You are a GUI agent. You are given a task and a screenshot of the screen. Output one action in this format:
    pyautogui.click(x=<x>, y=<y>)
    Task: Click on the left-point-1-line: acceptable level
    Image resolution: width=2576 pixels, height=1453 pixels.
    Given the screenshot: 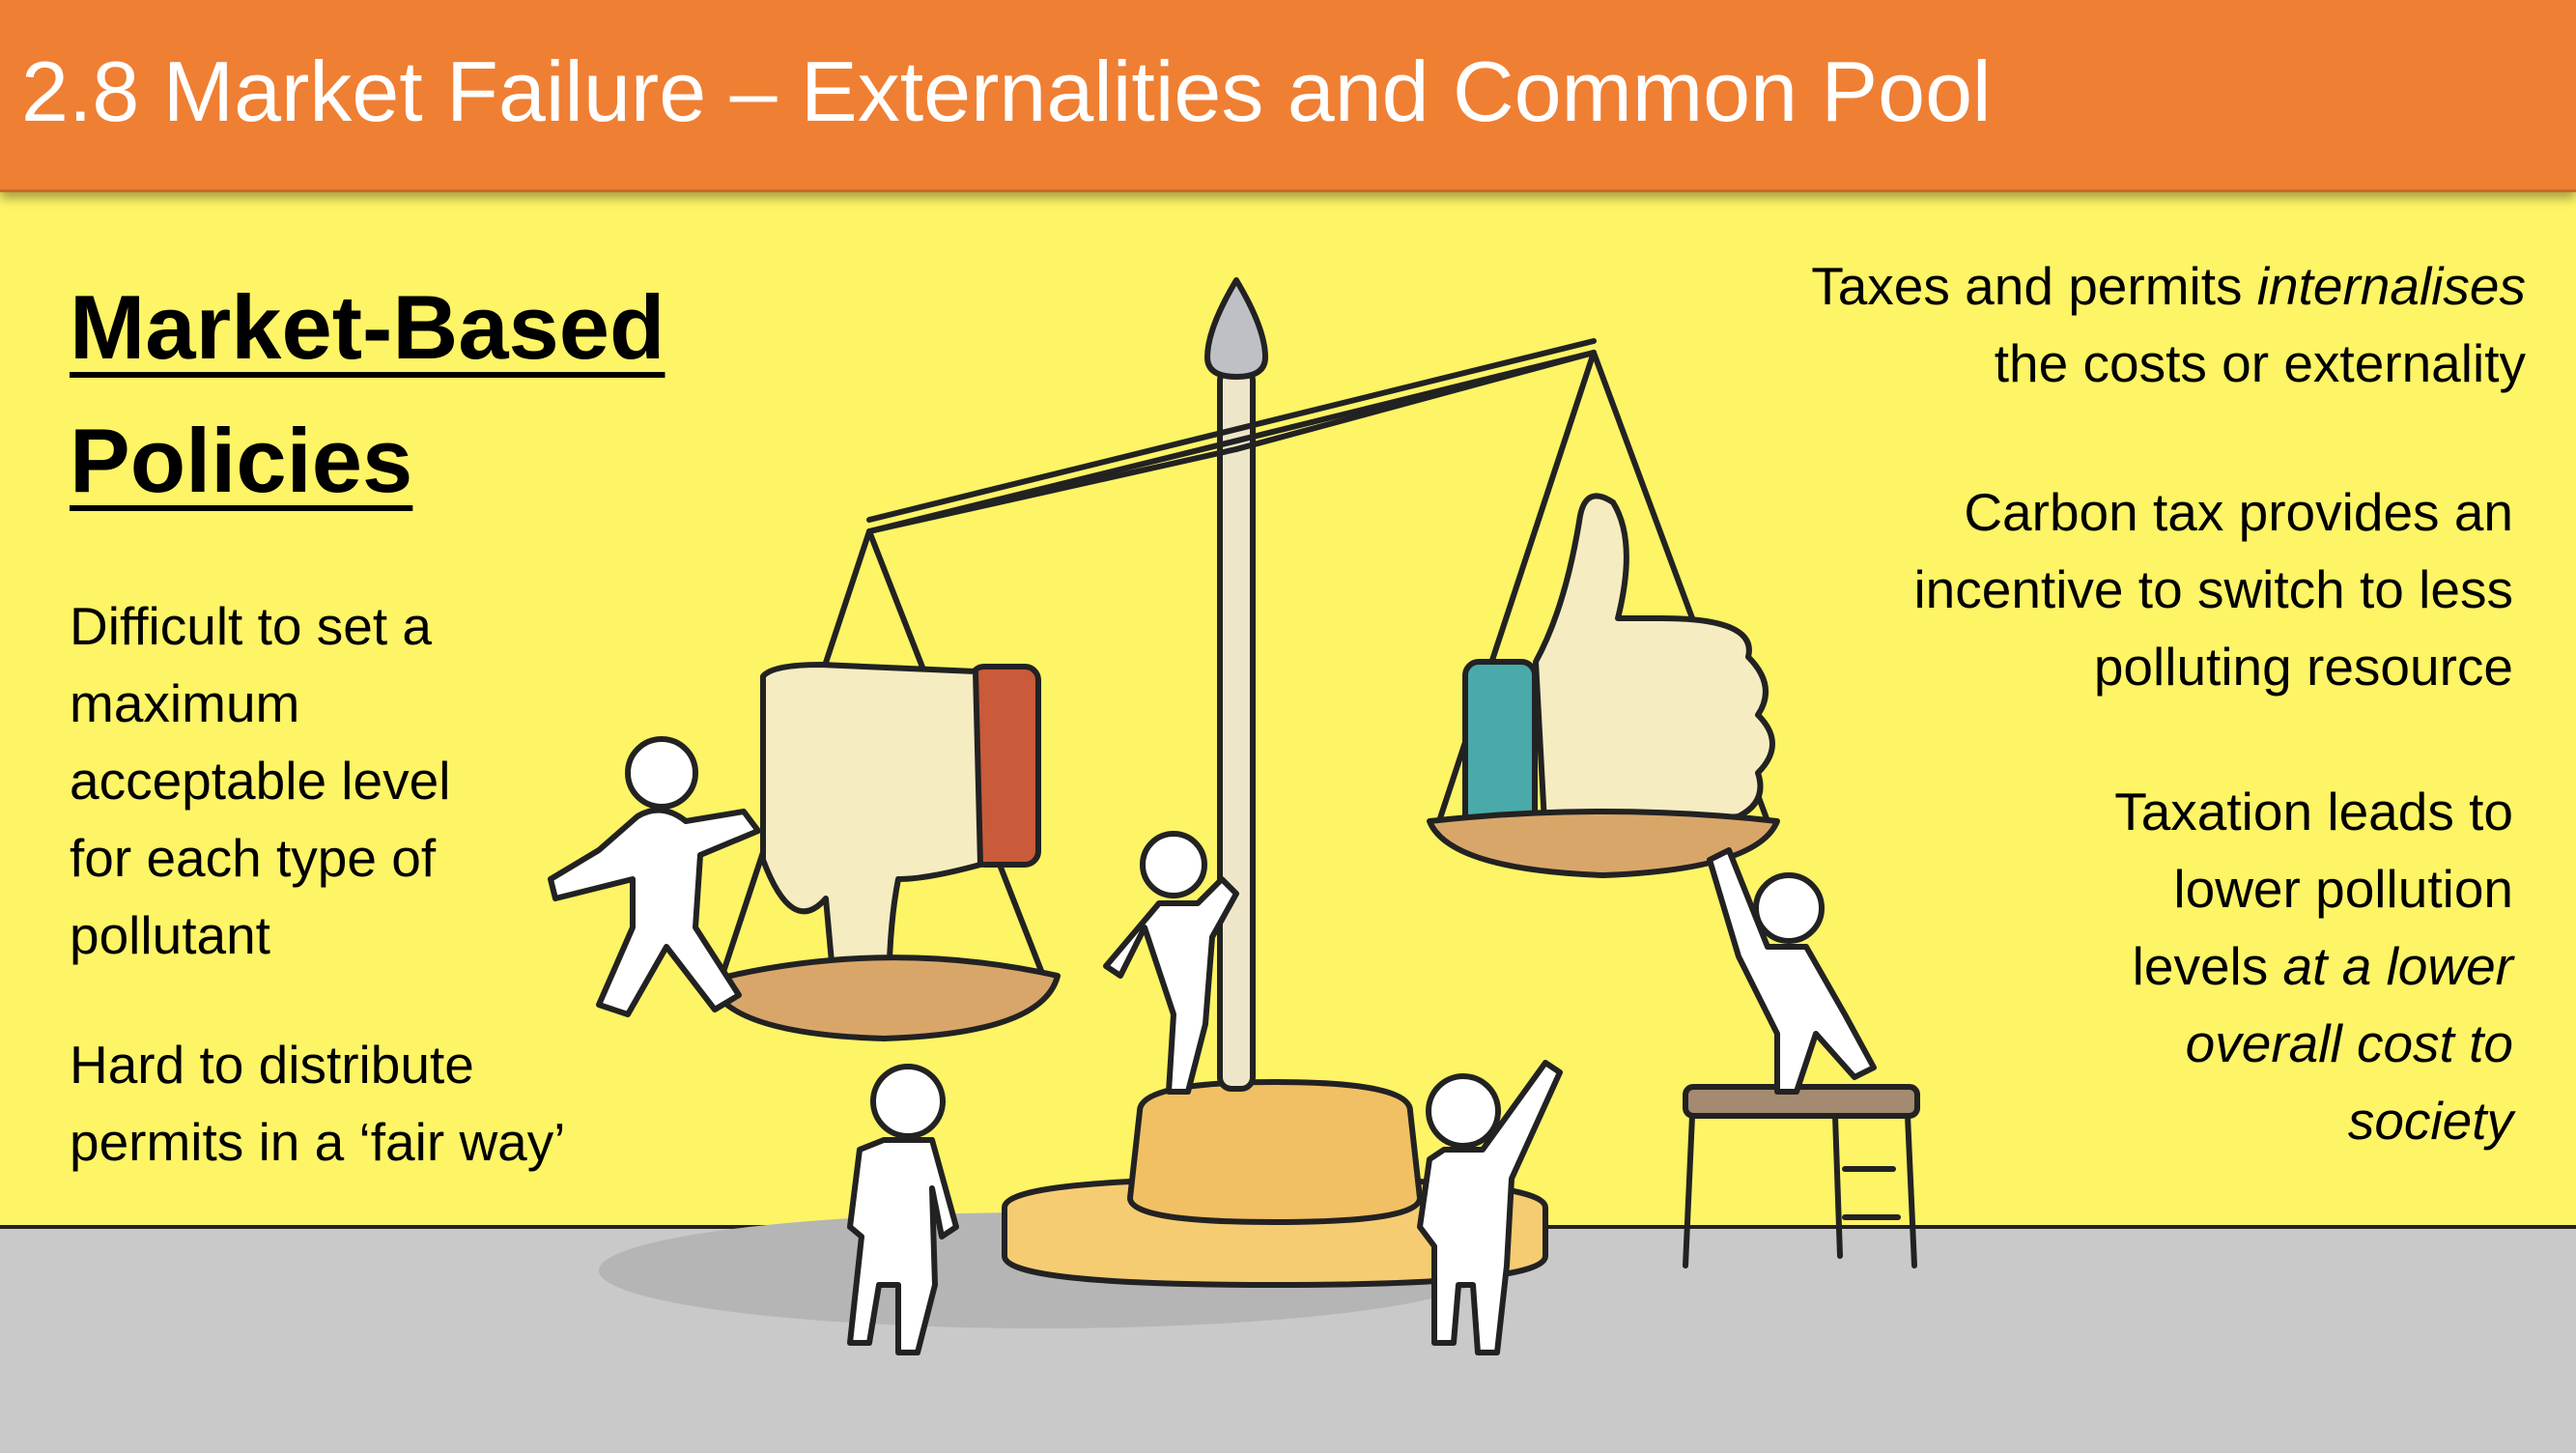 What is the action you would take?
    pyautogui.click(x=260, y=781)
    